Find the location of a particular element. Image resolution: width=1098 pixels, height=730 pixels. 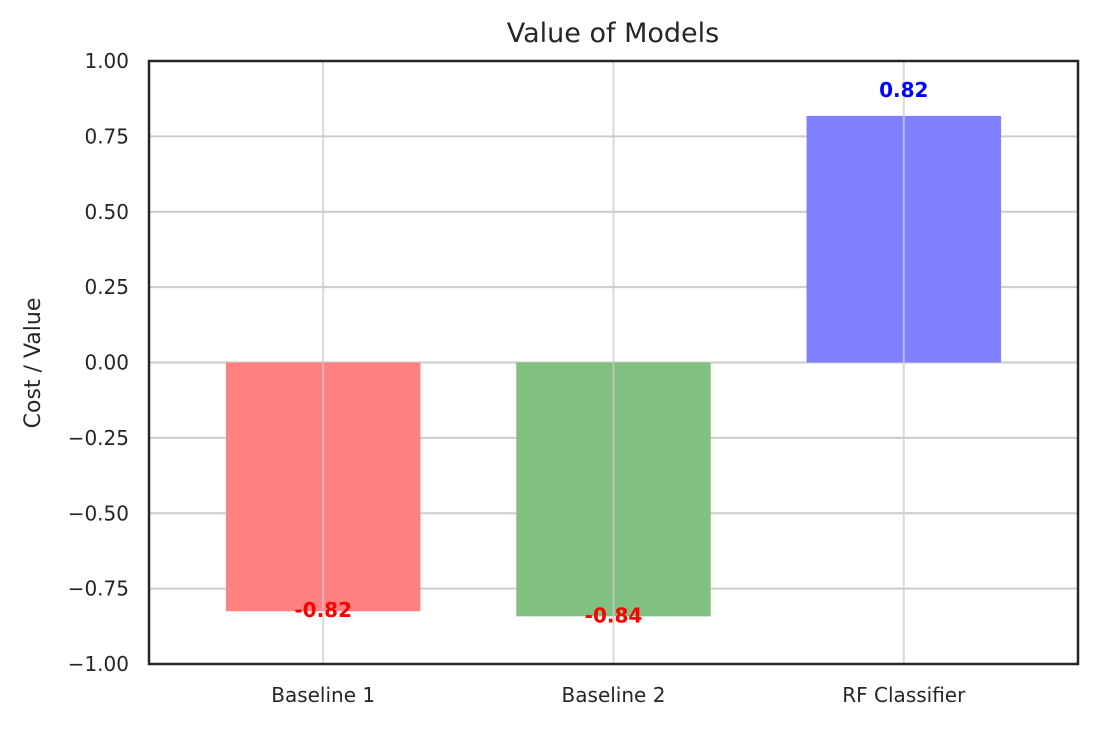

data-label: -0.84 is located at coordinates (614, 615).